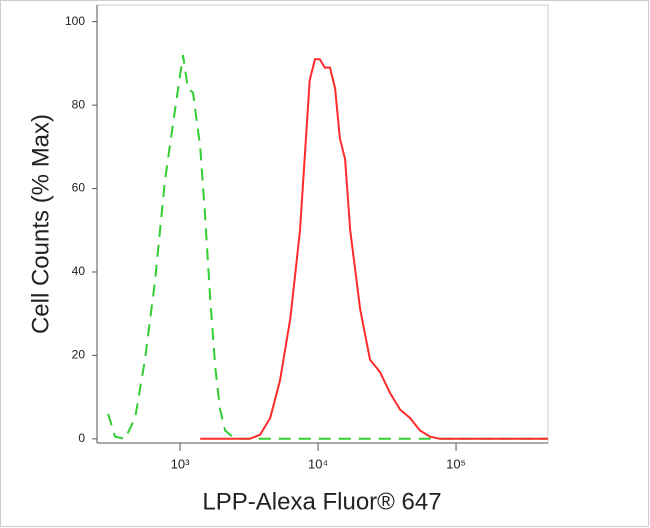  What do you see at coordinates (40, 224) in the screenshot?
I see `y-axis-label: Cell Counts (% Max)` at bounding box center [40, 224].